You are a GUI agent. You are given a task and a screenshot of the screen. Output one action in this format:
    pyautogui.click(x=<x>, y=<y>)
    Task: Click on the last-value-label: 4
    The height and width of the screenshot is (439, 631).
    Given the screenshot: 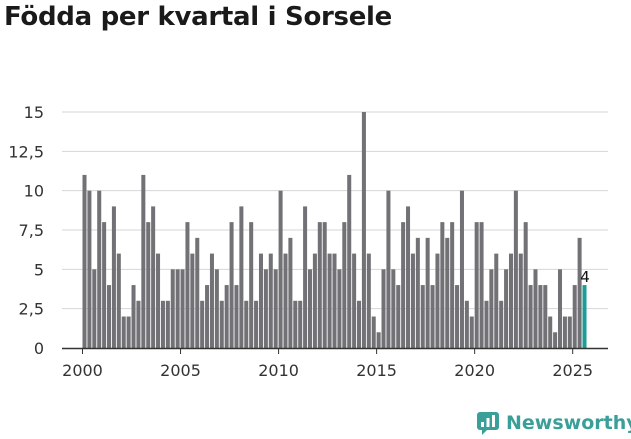 What is the action you would take?
    pyautogui.click(x=585, y=277)
    